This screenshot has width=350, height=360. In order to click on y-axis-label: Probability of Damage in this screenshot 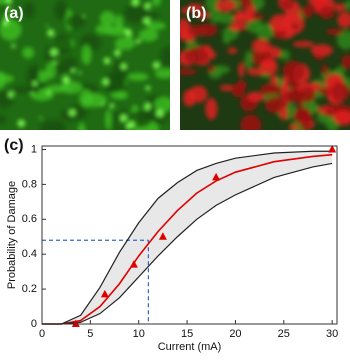, I will do `click(12, 235)`.